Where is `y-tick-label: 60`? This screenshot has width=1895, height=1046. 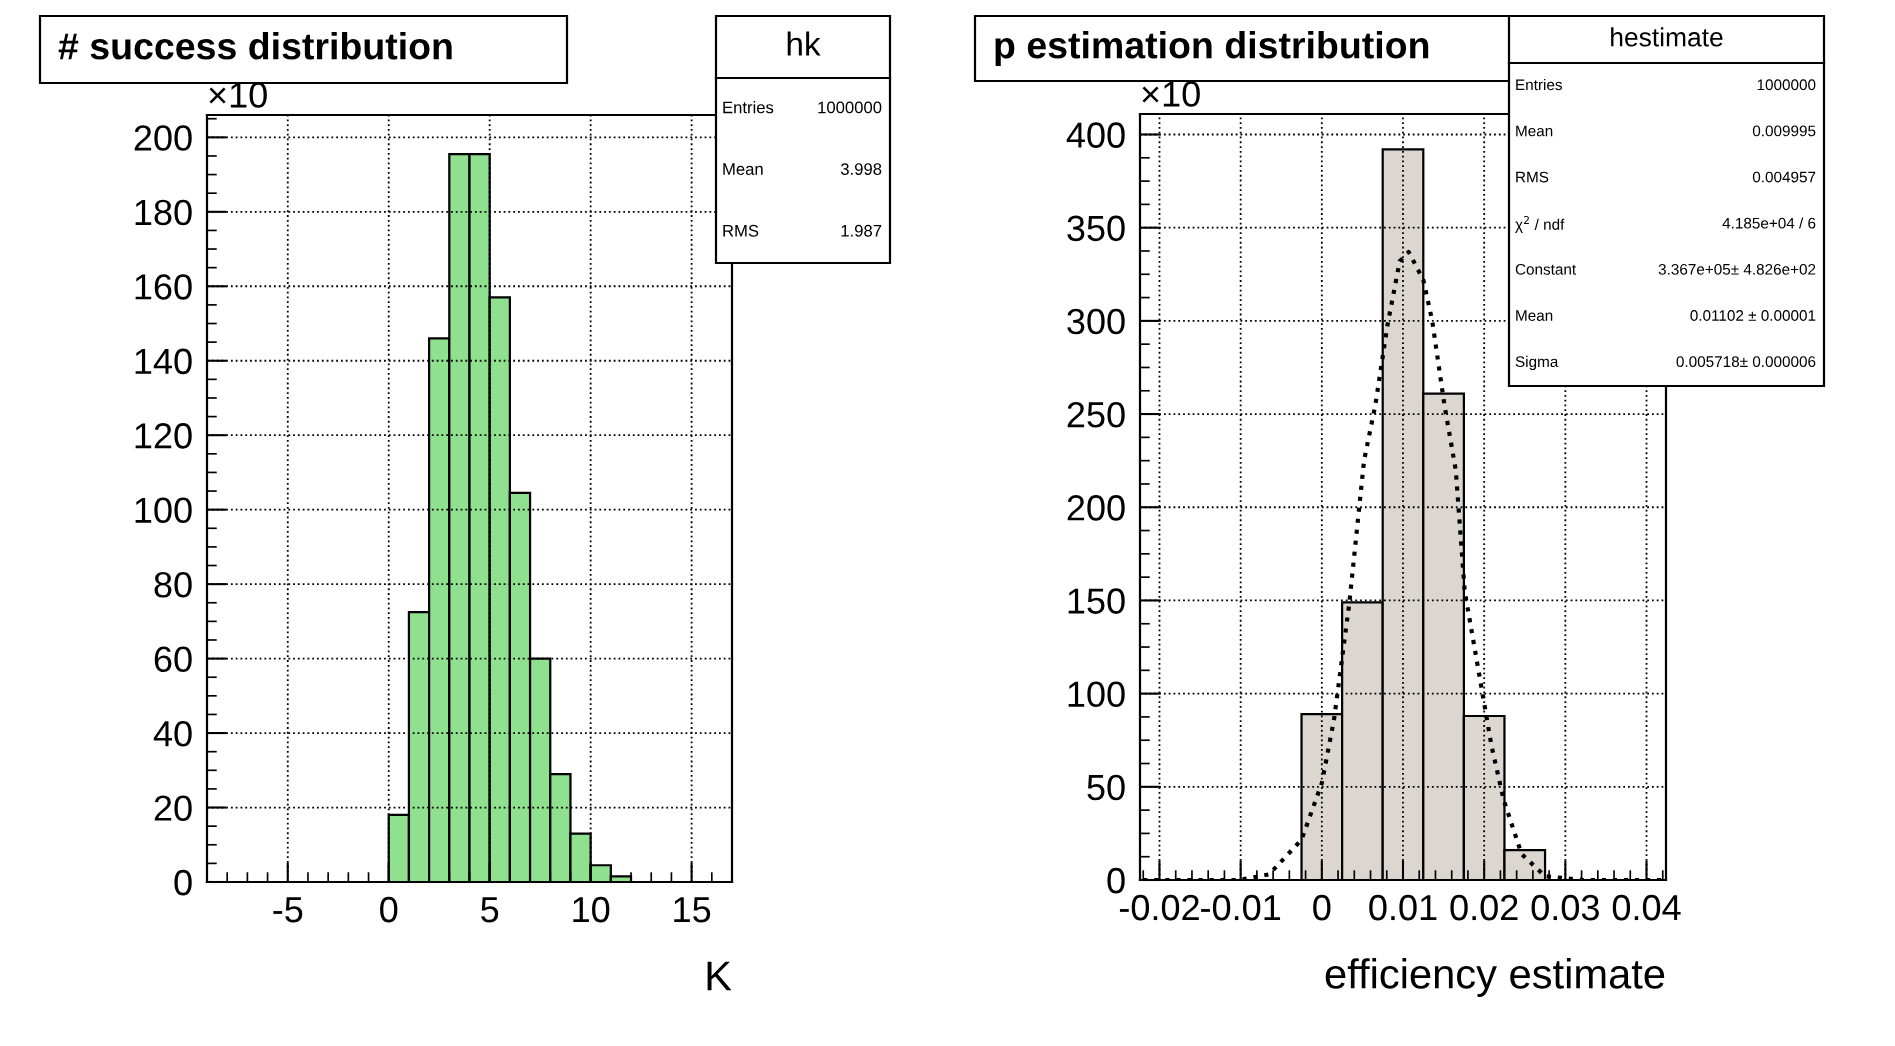 y-tick-label: 60 is located at coordinates (173, 659).